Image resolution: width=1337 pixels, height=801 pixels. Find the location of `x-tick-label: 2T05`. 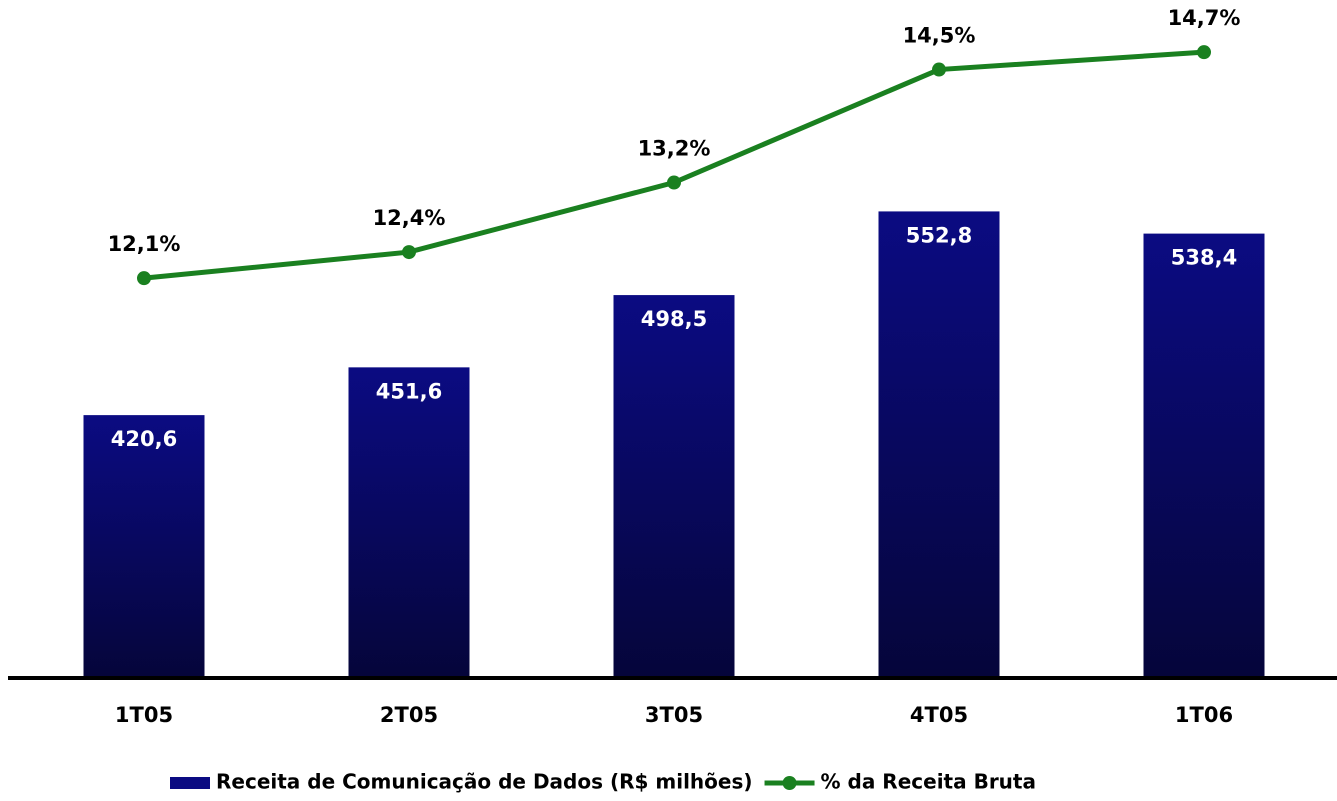

x-tick-label: 2T05 is located at coordinates (409, 715).